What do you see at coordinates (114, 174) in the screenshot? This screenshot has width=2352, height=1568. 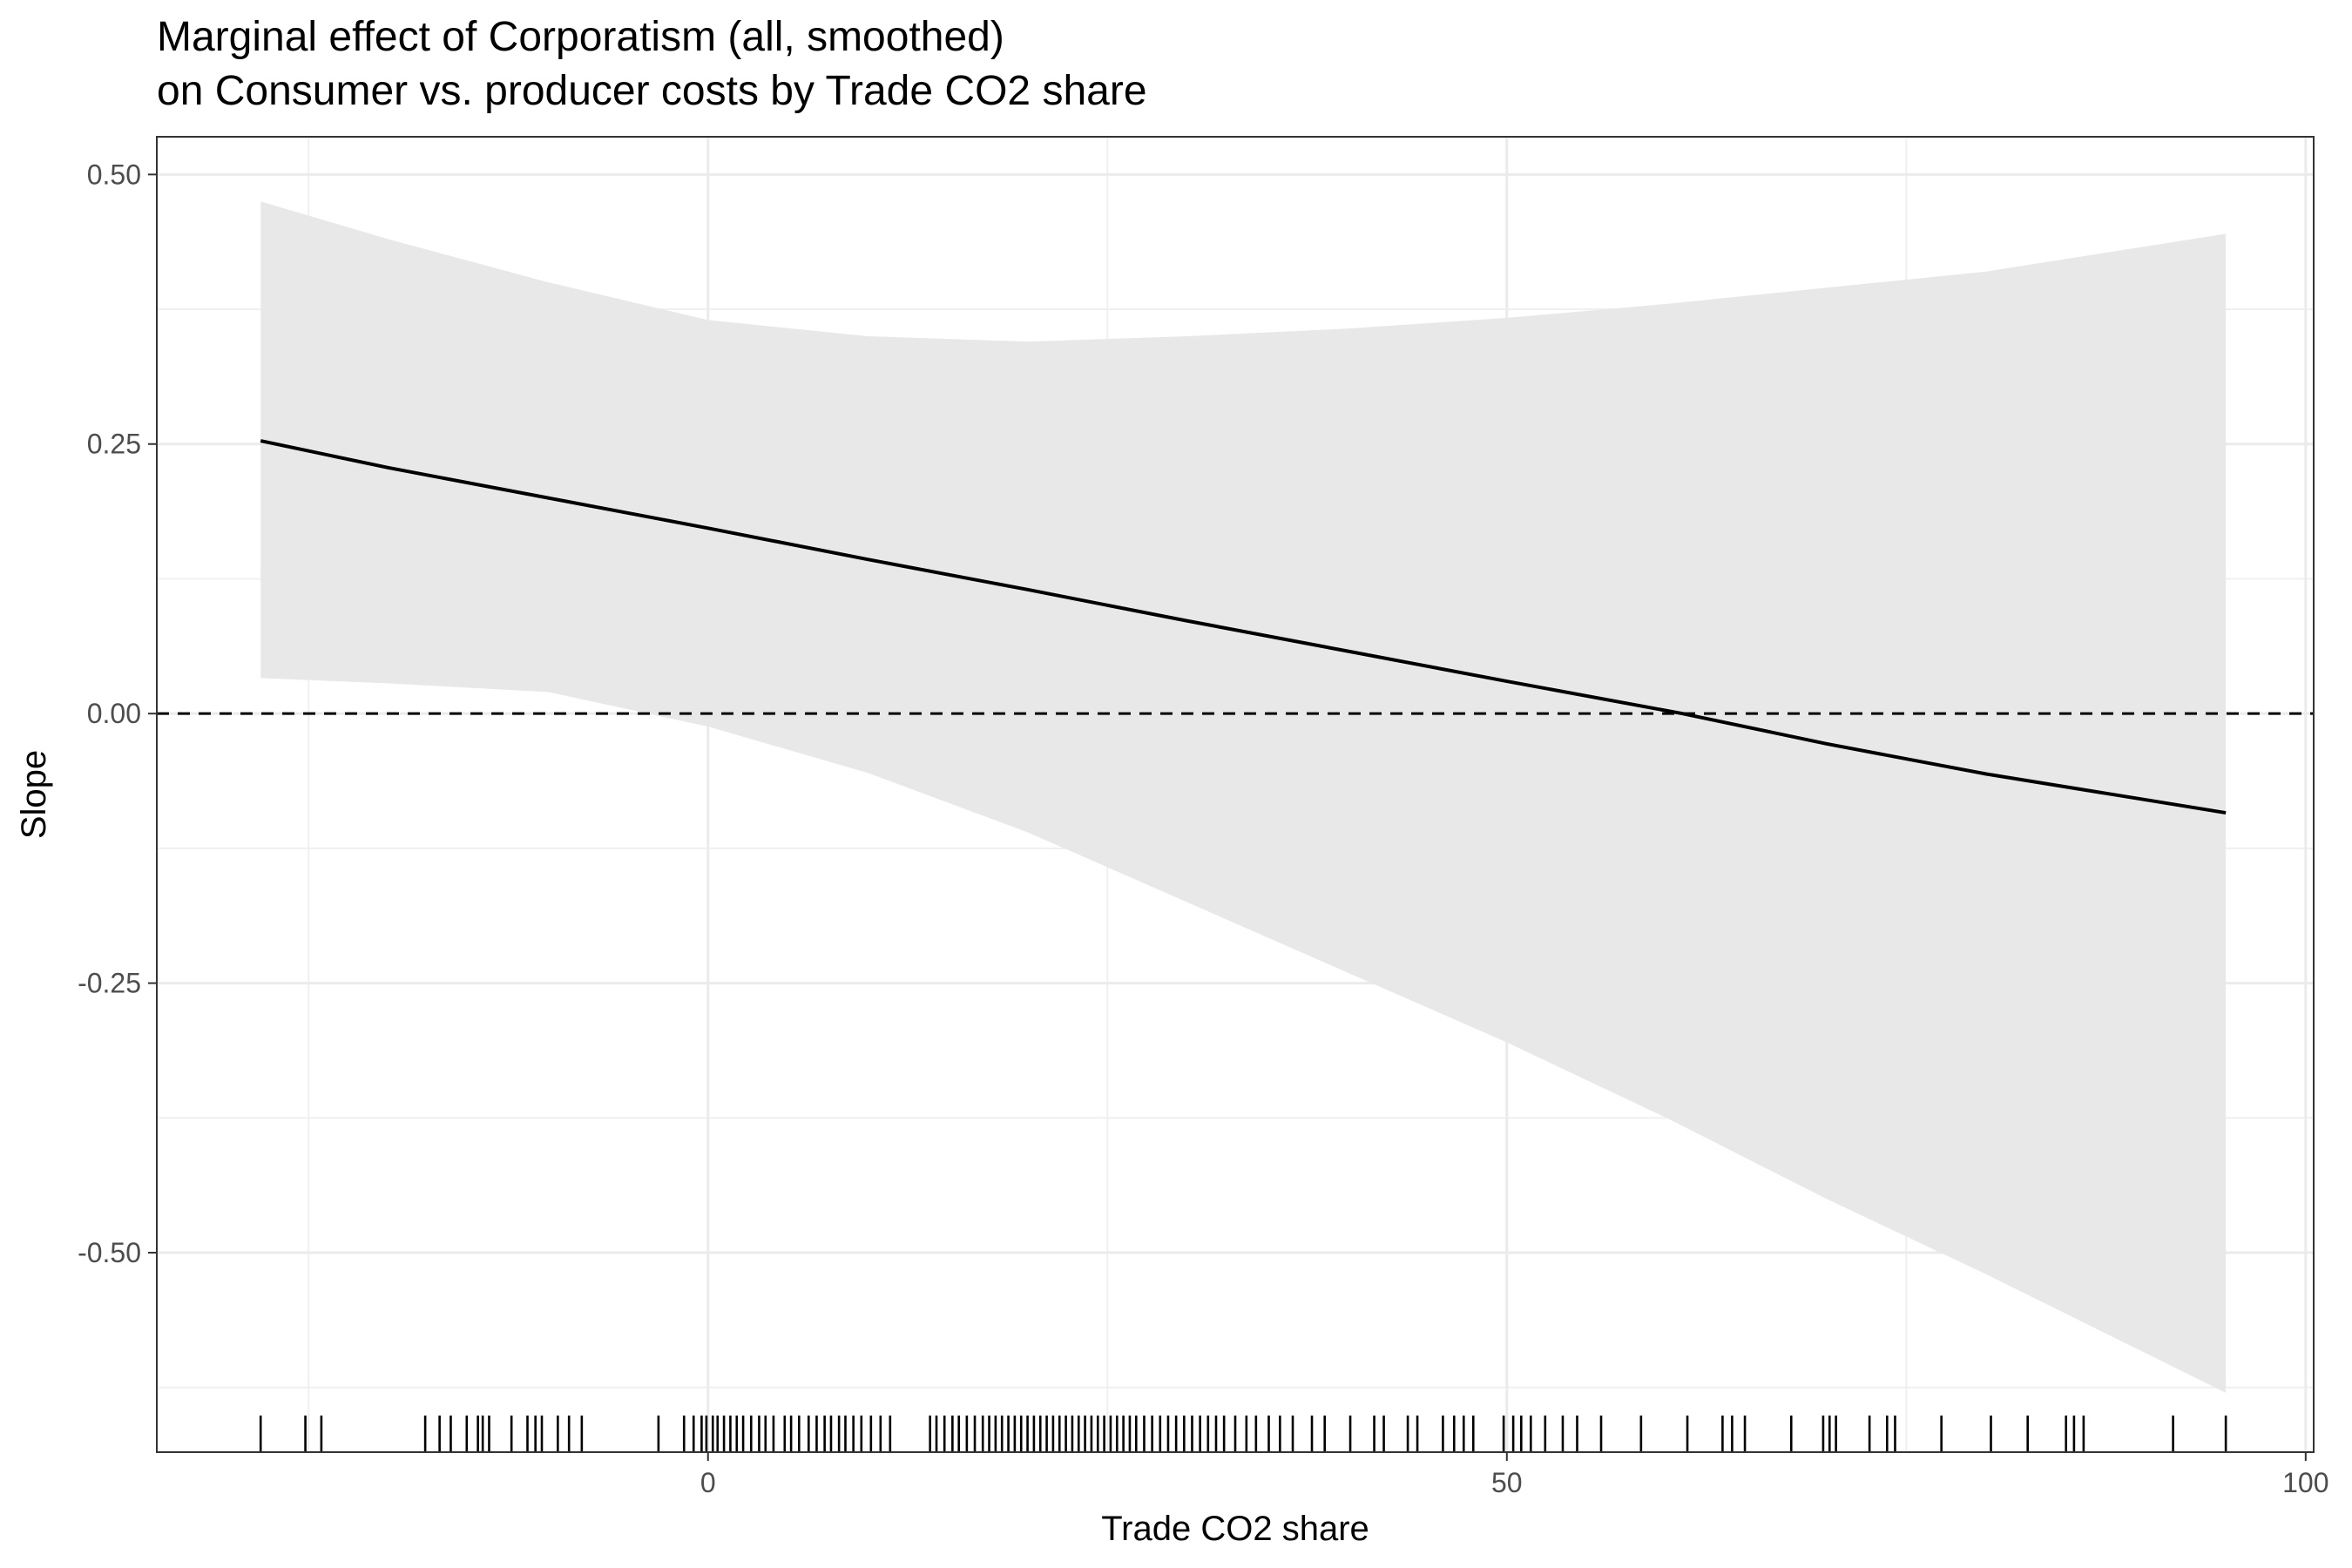 I see `y-tick-label: 0.50` at bounding box center [114, 174].